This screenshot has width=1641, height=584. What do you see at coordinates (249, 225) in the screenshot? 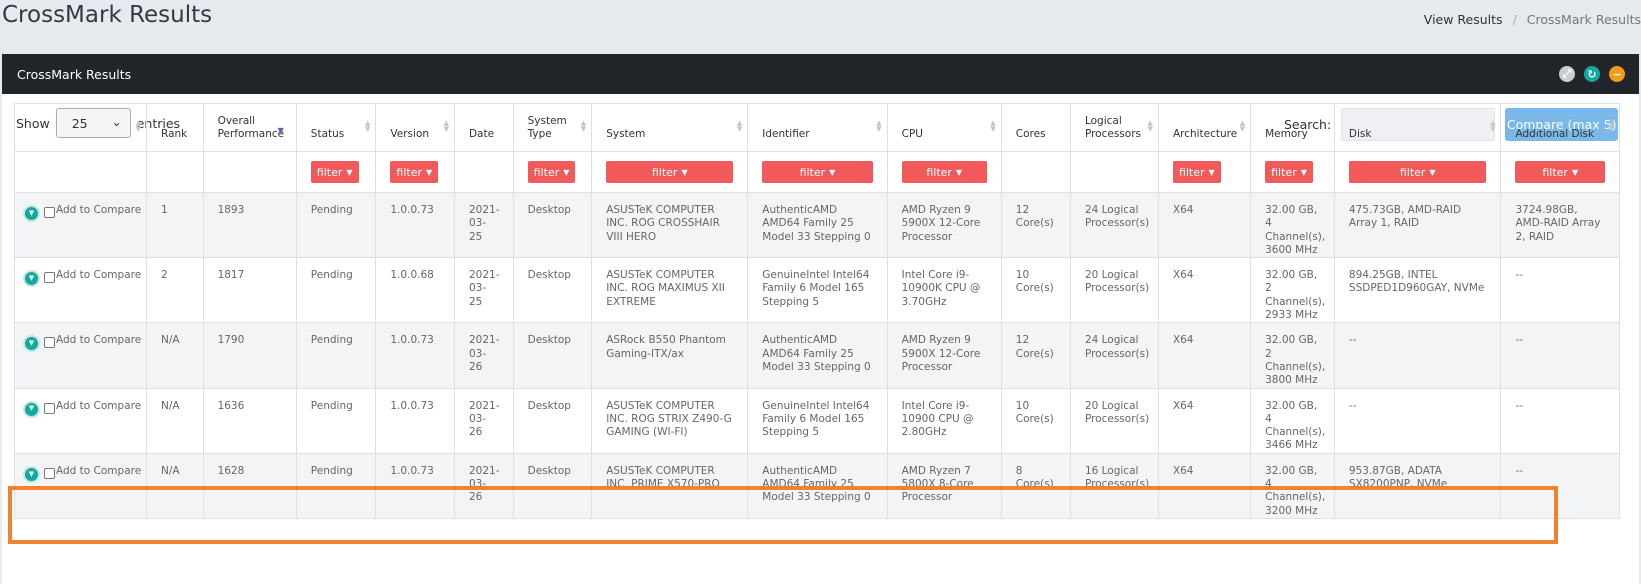
I see `cell-performance: 1893` at bounding box center [249, 225].